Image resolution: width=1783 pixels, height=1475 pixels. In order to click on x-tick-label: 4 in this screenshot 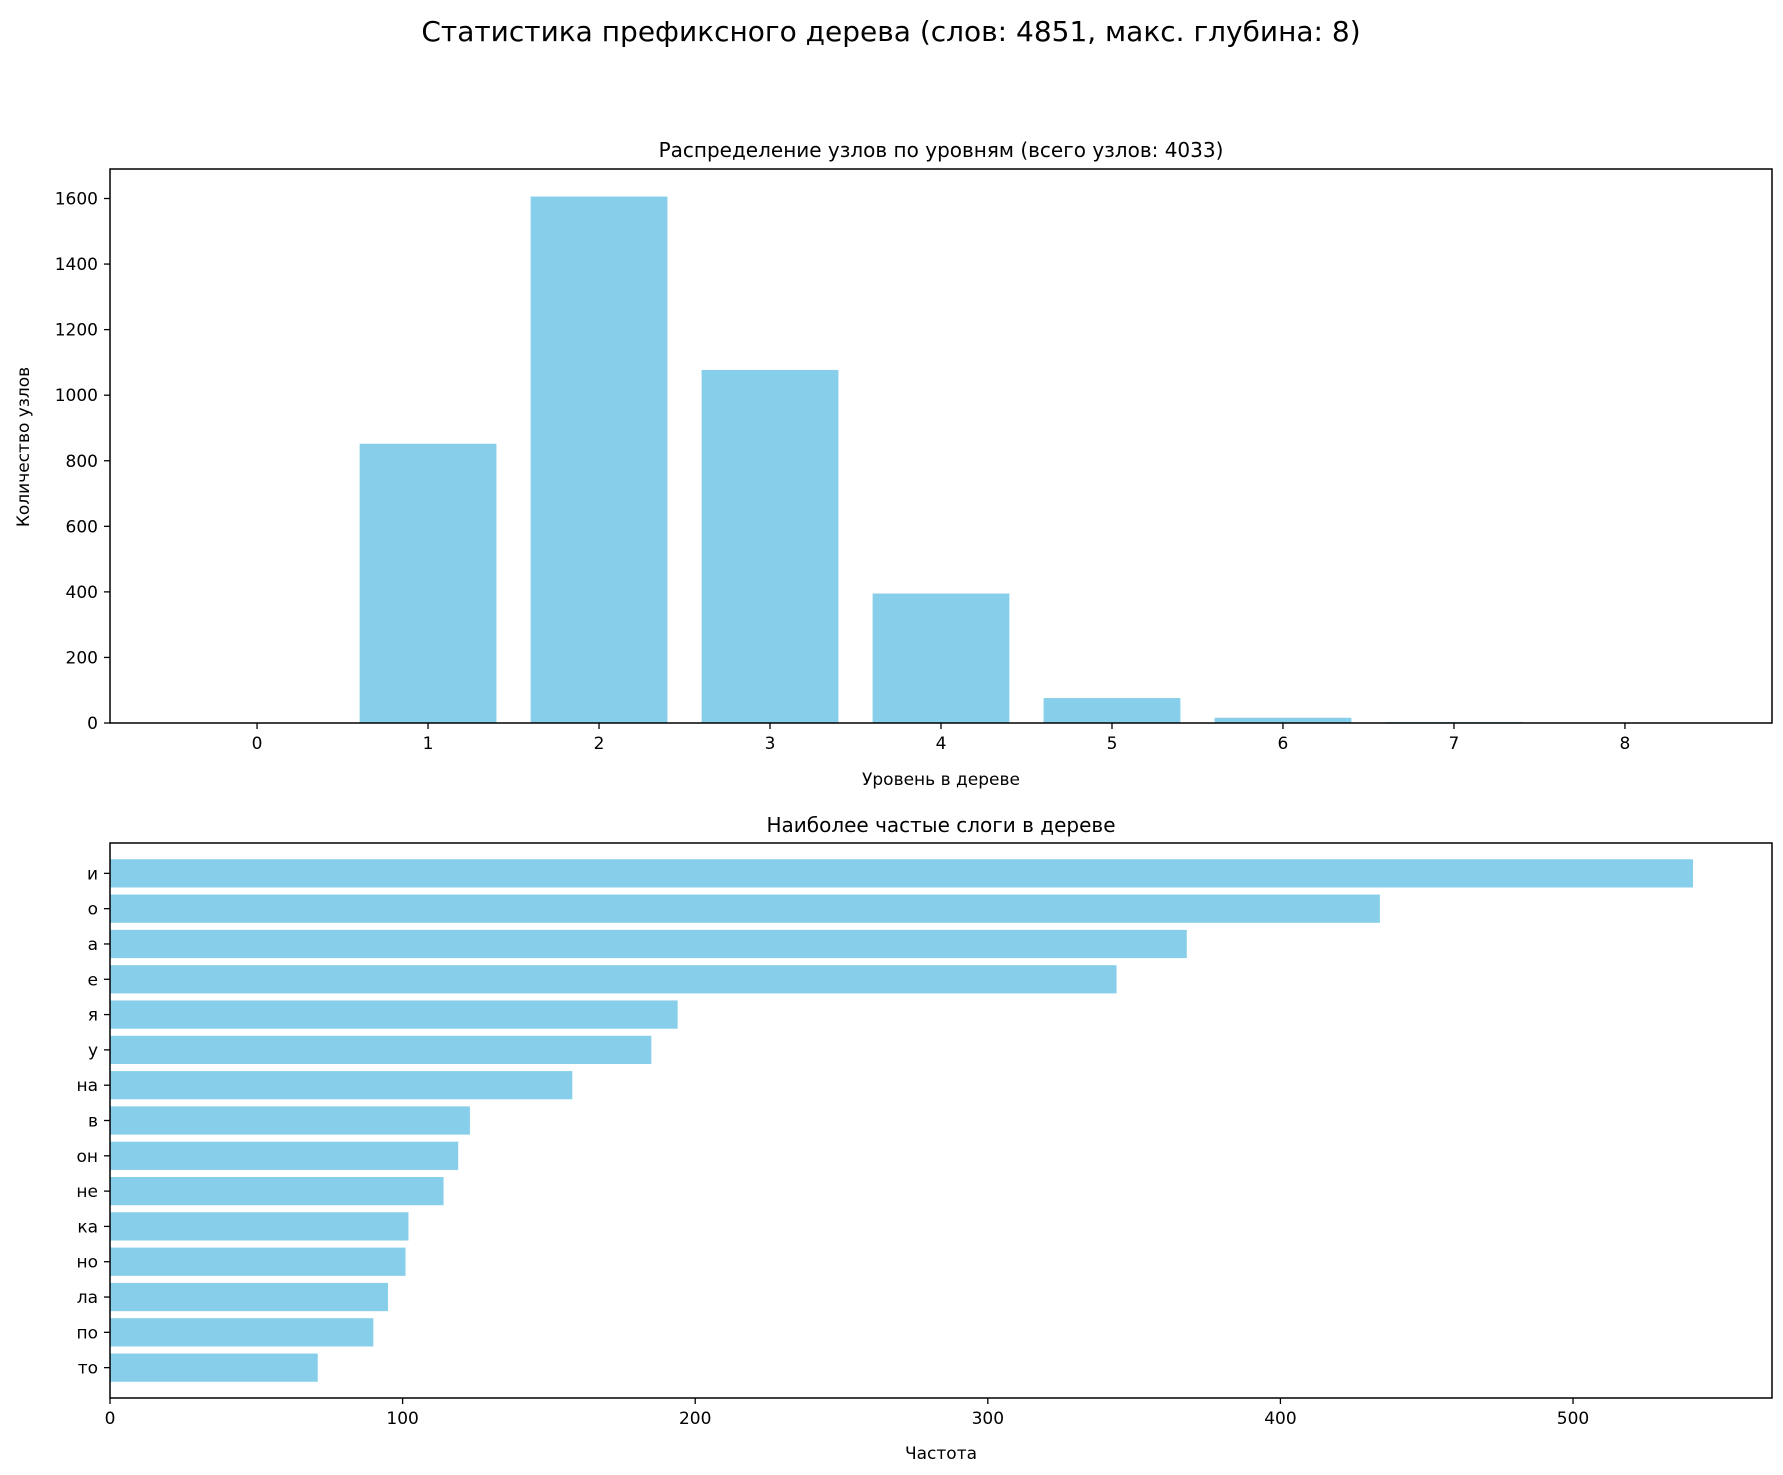, I will do `click(941, 744)`.